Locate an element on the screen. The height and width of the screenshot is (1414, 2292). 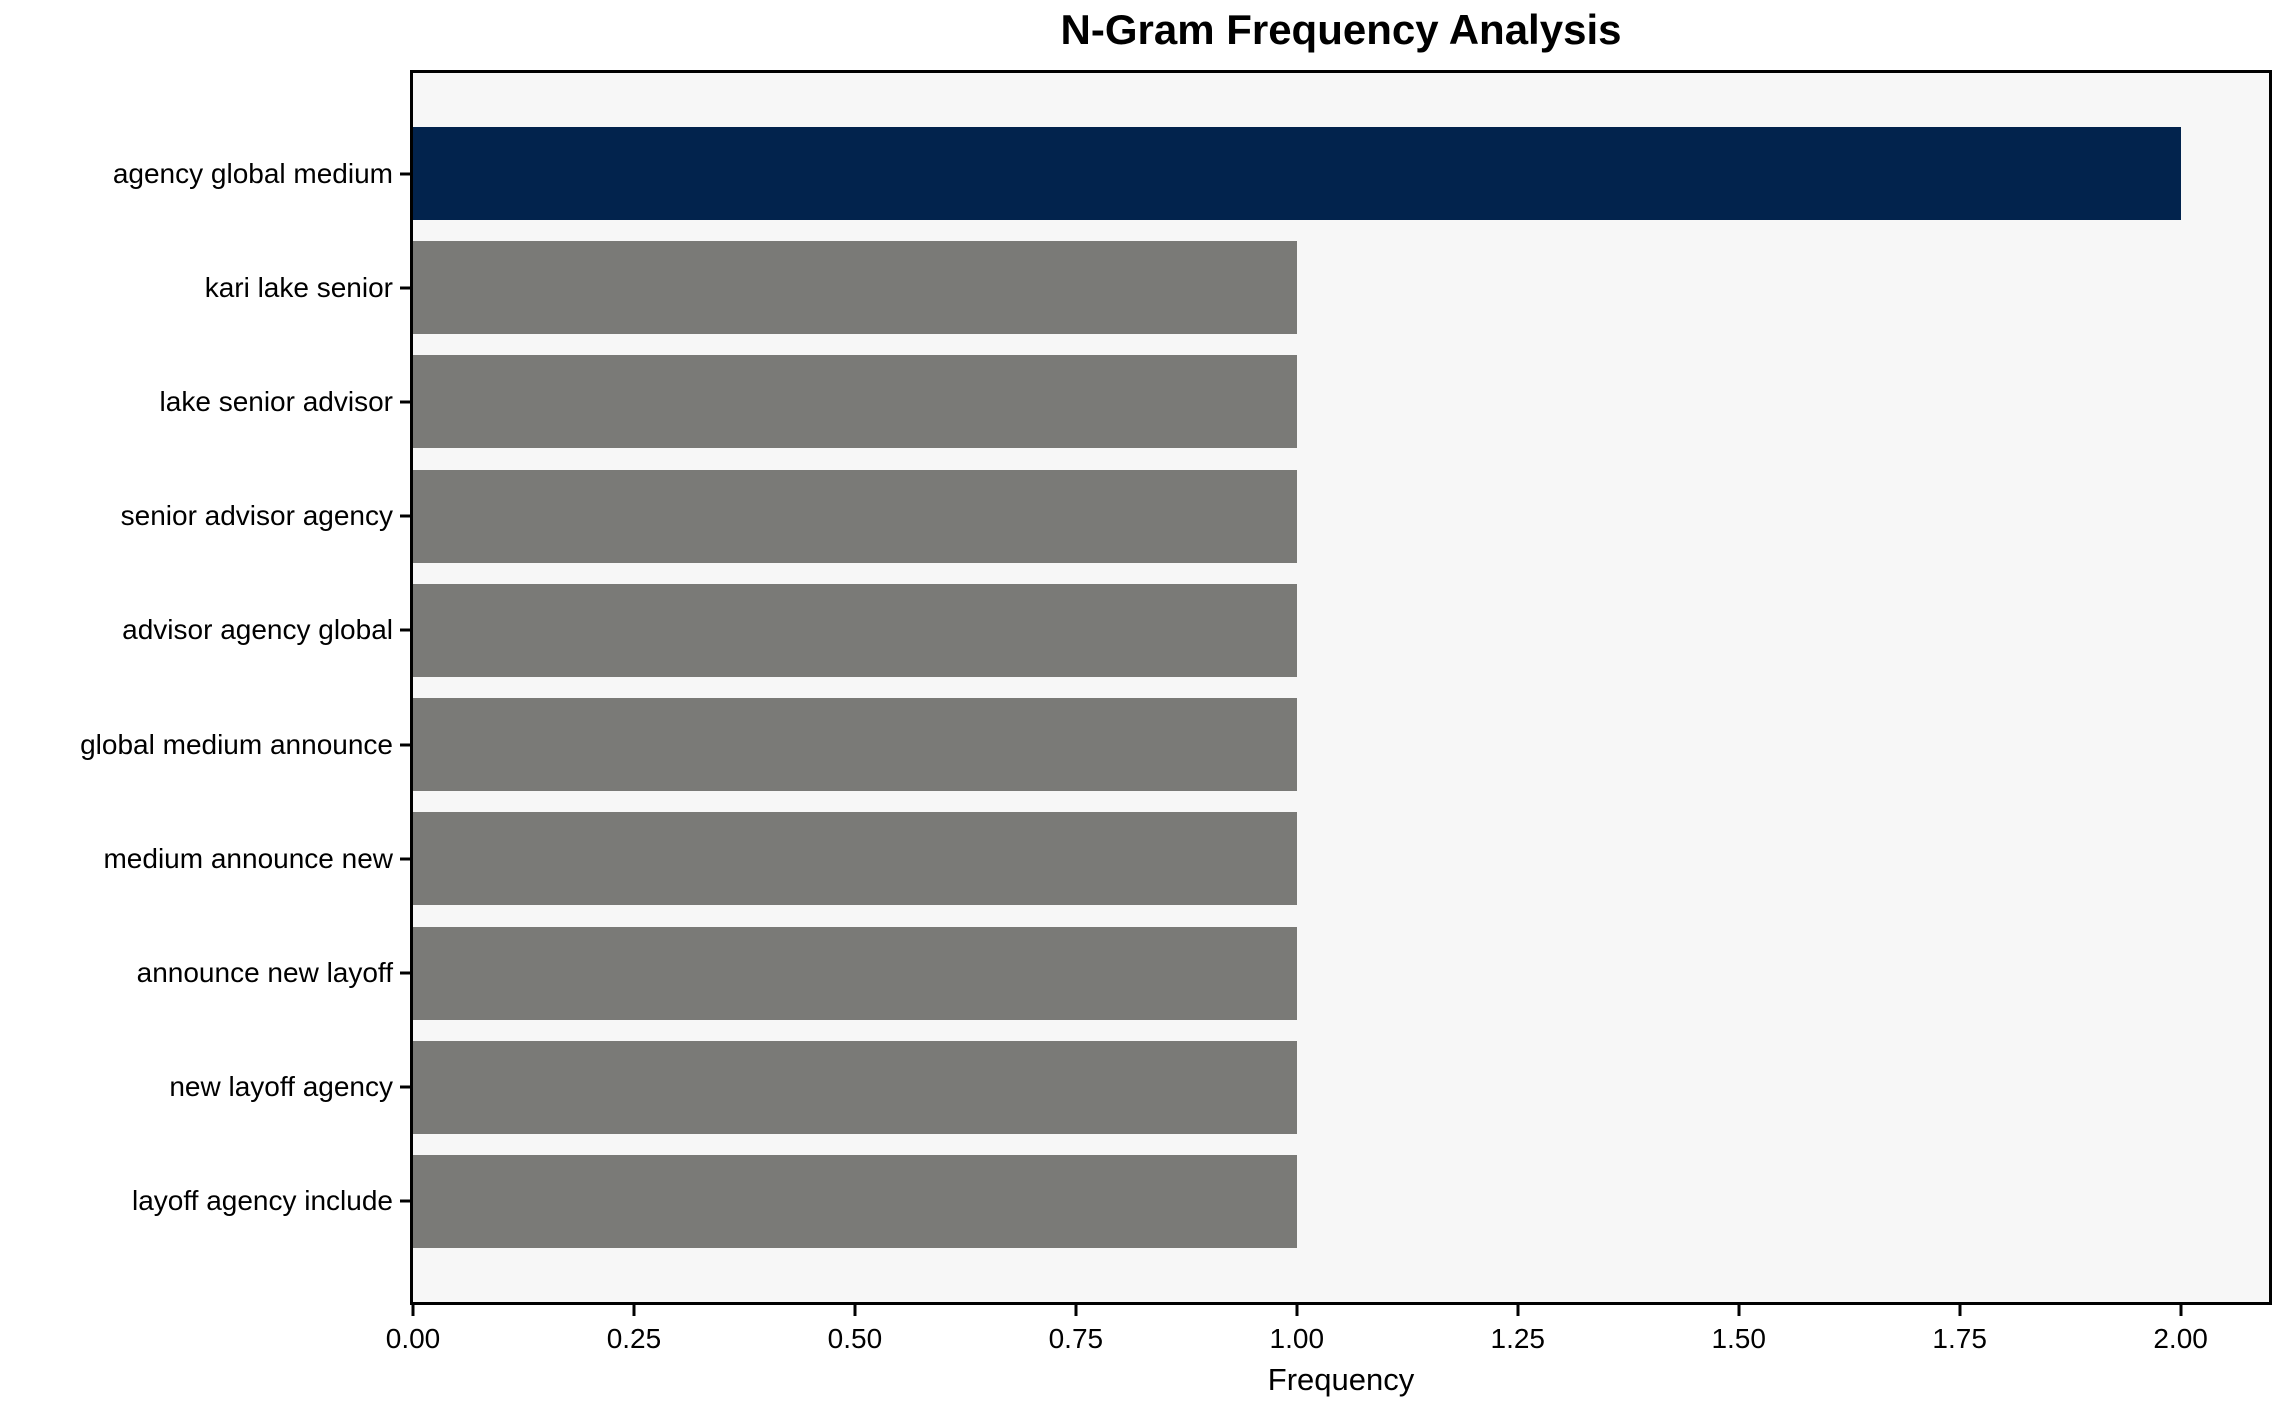
bar-senior-advisor-agency is located at coordinates (855, 516).